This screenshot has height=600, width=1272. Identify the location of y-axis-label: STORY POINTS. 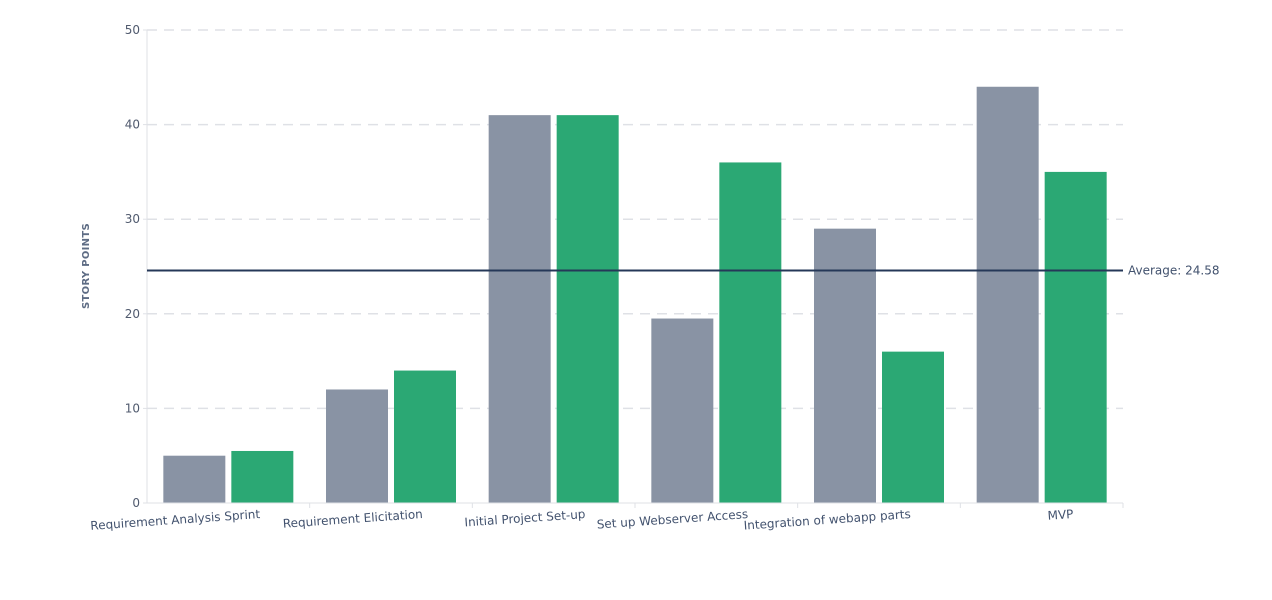
(86, 266).